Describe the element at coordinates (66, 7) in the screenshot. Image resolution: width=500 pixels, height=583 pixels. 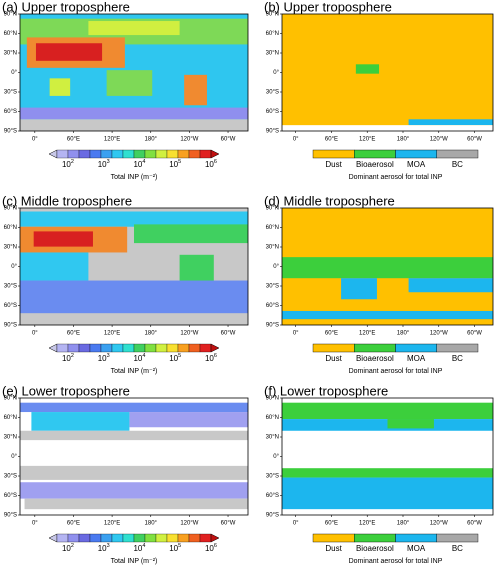
I see `panel-title: (a) Upper troposphere` at that location.